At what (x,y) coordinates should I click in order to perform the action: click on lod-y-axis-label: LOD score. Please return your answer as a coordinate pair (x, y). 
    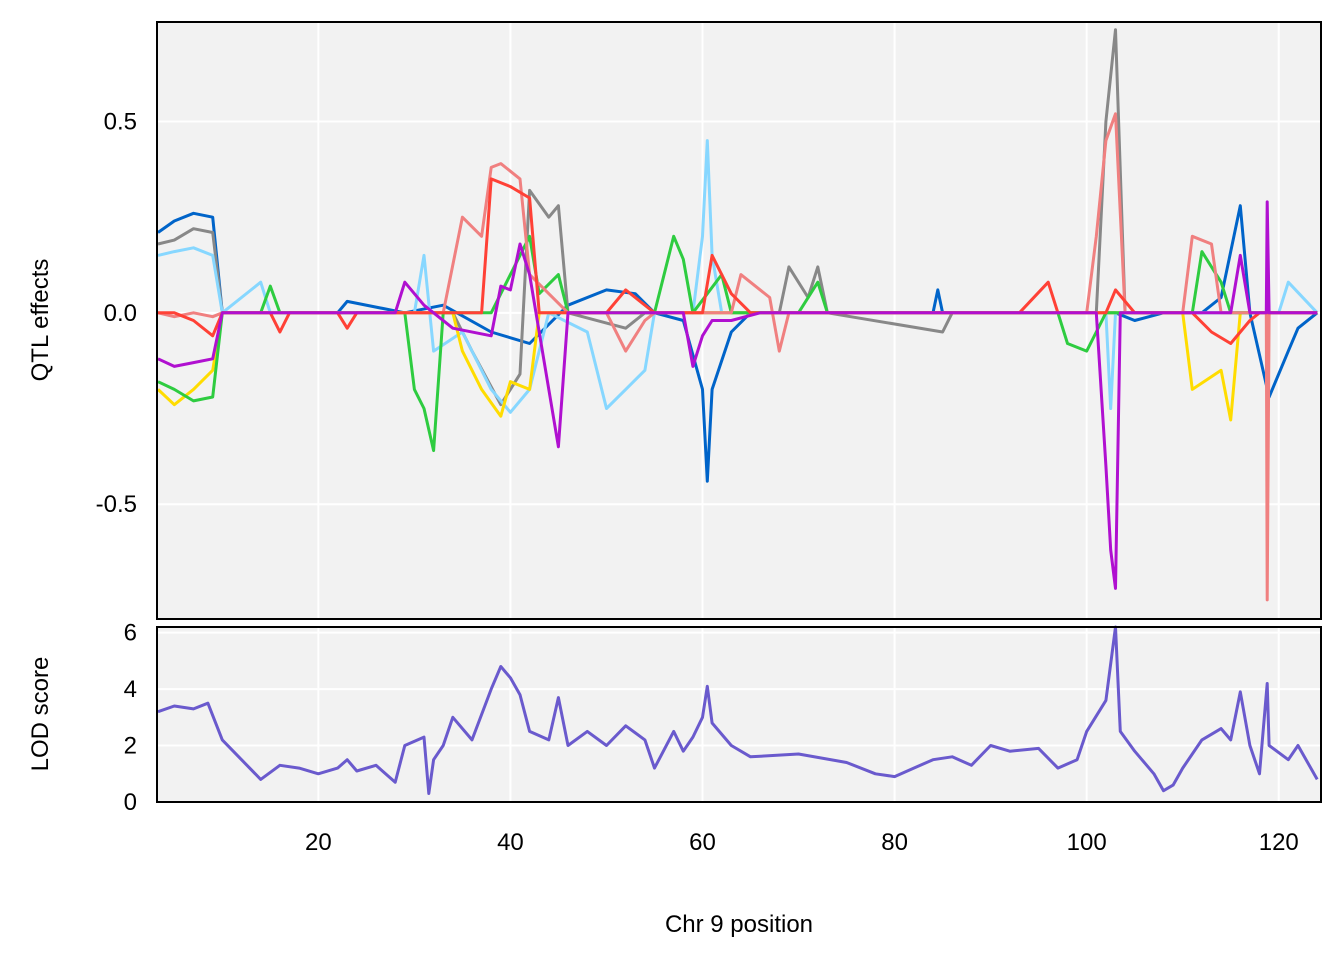
    Looking at the image, I should click on (40, 714).